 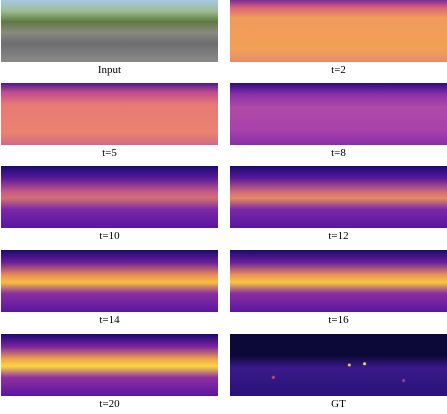 I want to click on panel: GT, so click(x=338, y=374).